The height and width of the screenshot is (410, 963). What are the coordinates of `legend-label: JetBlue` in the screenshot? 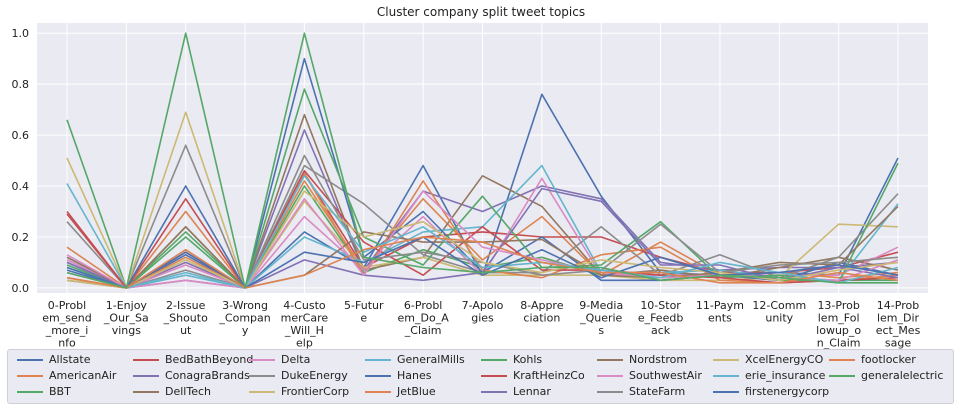 It's located at (416, 391).